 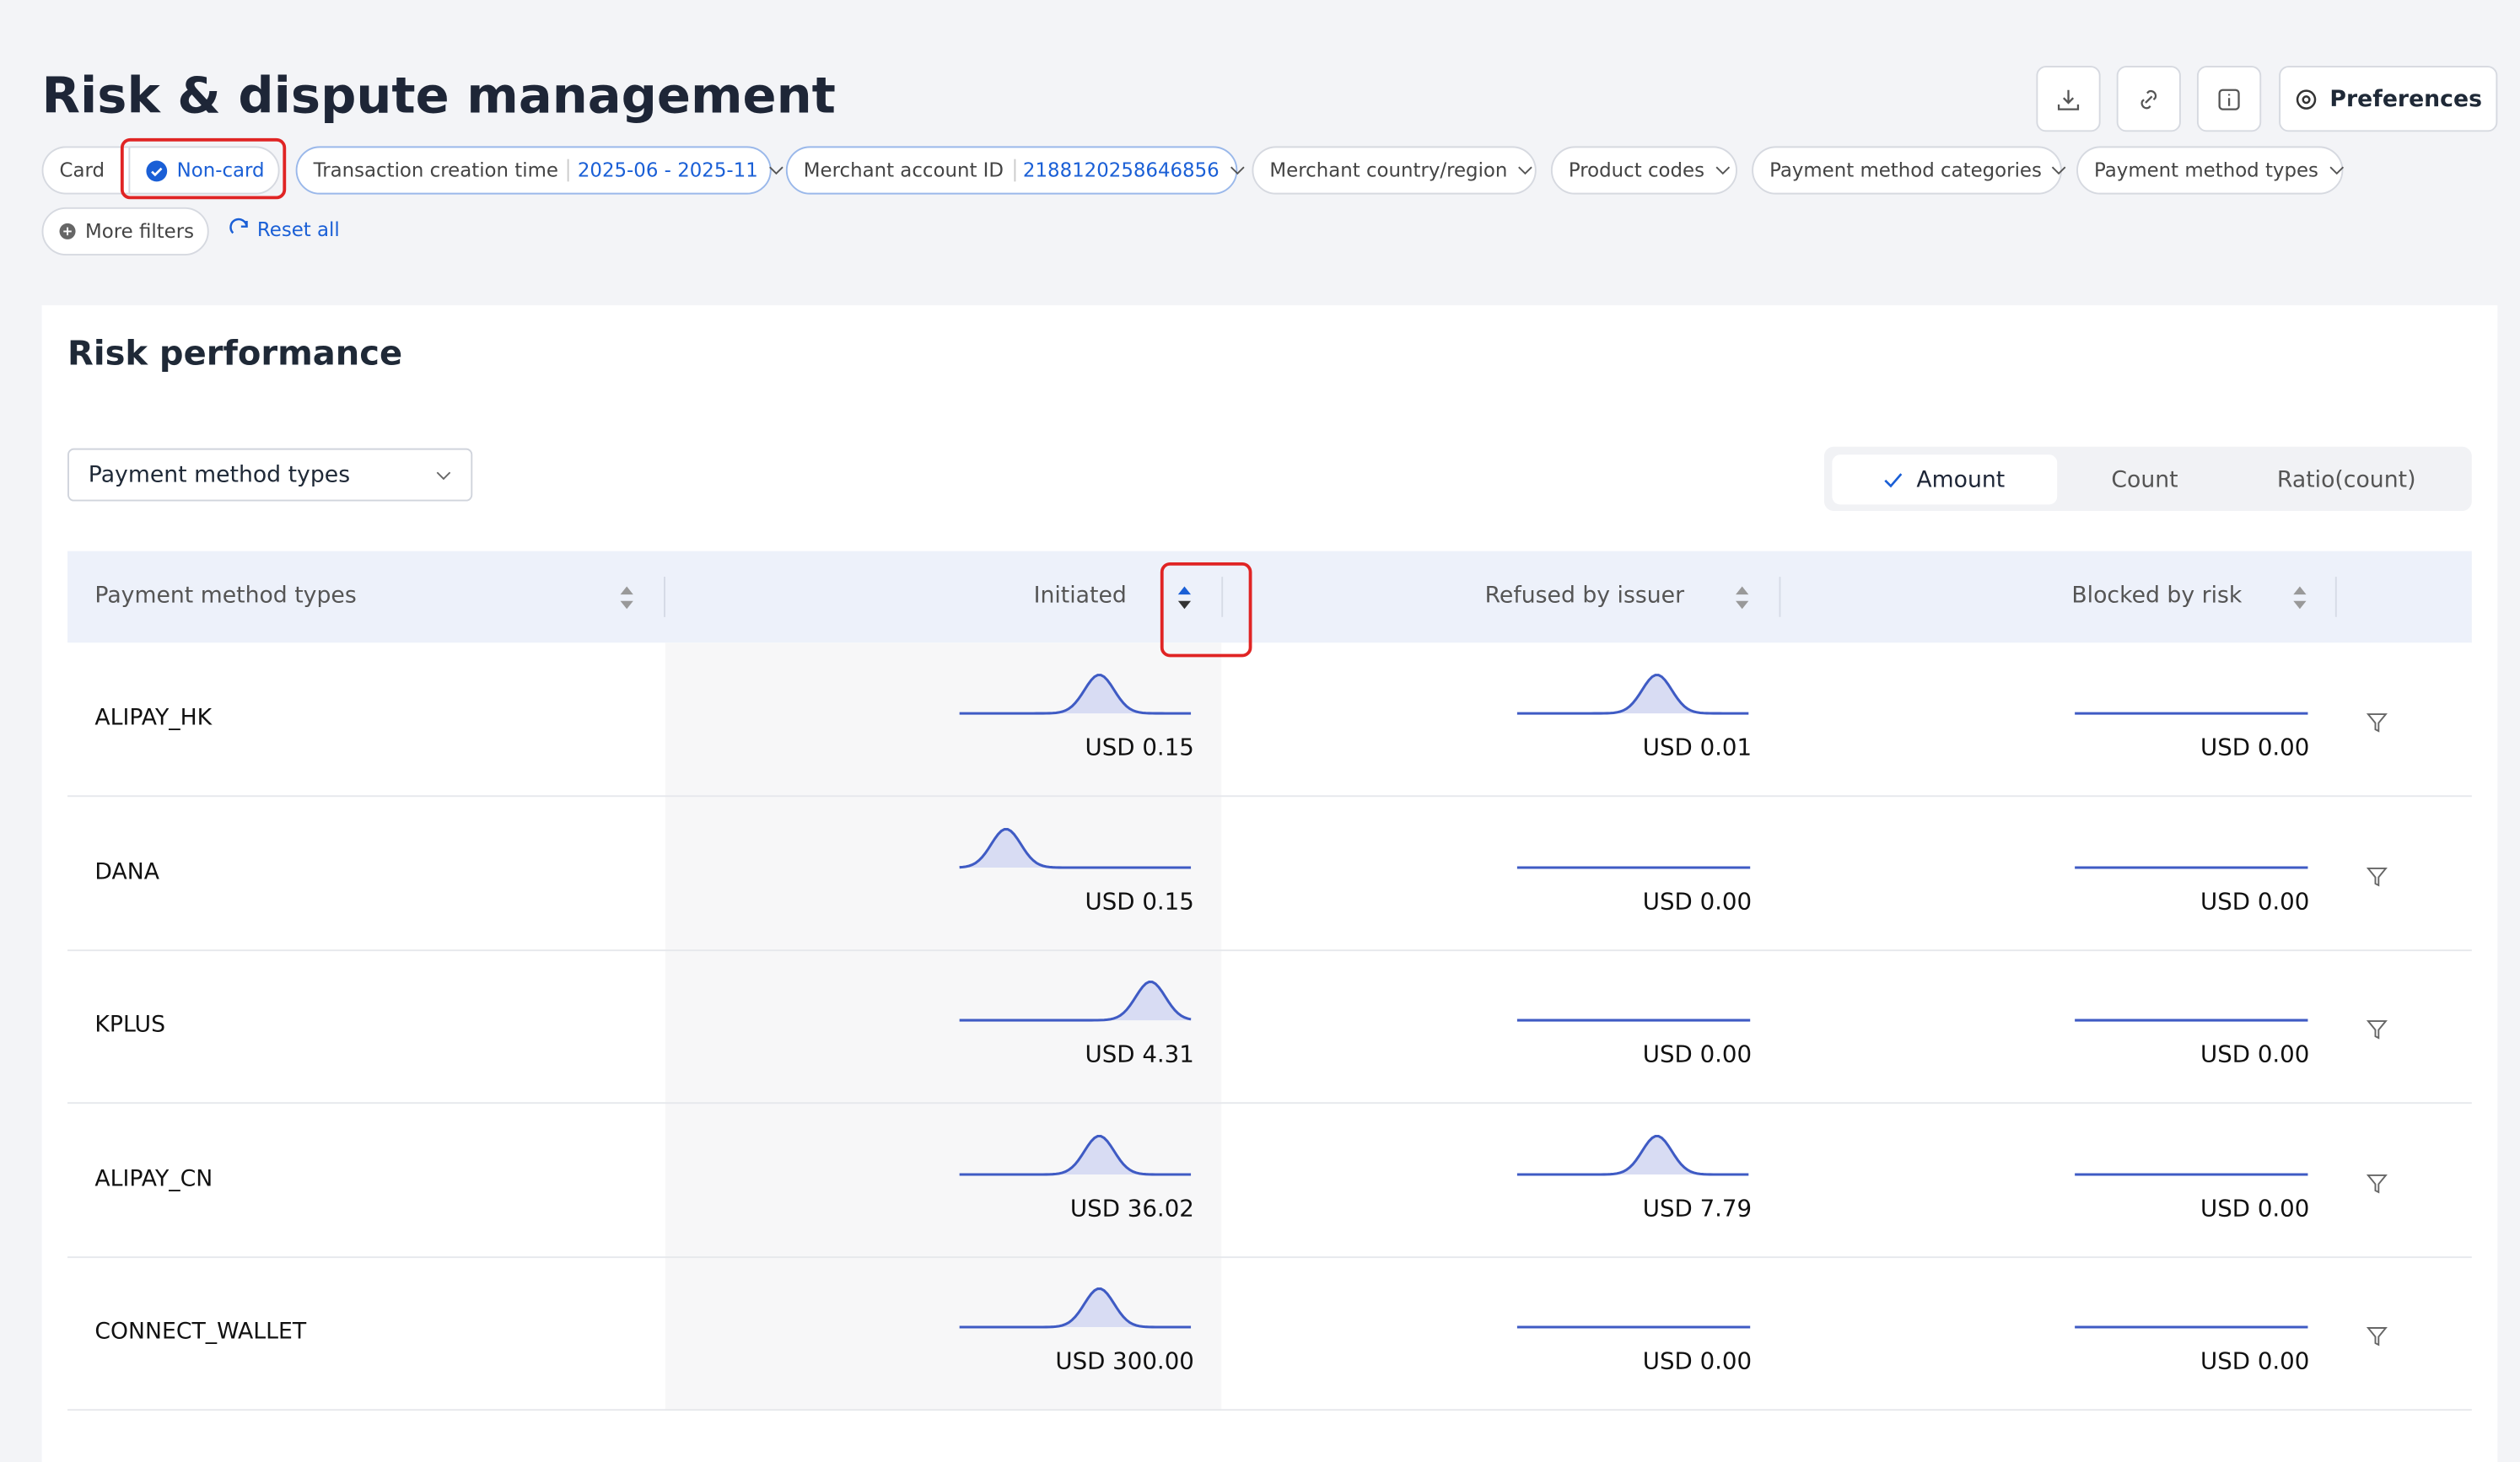 What do you see at coordinates (439, 97) in the screenshot?
I see `page-title: Risk & dispute management` at bounding box center [439, 97].